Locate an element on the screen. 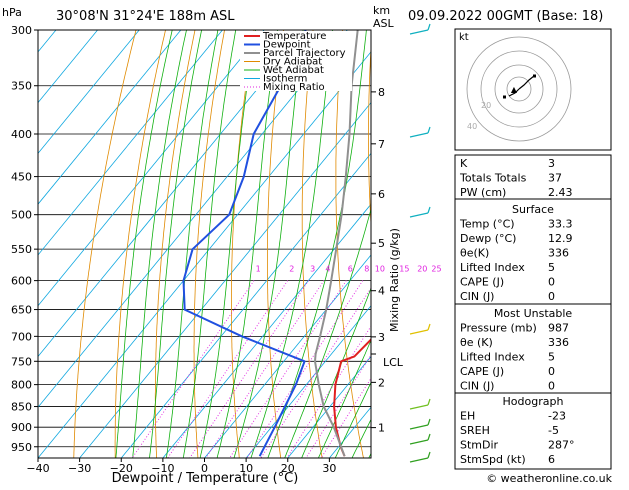  y-tick-label: 750 is located at coordinates (21, 361).